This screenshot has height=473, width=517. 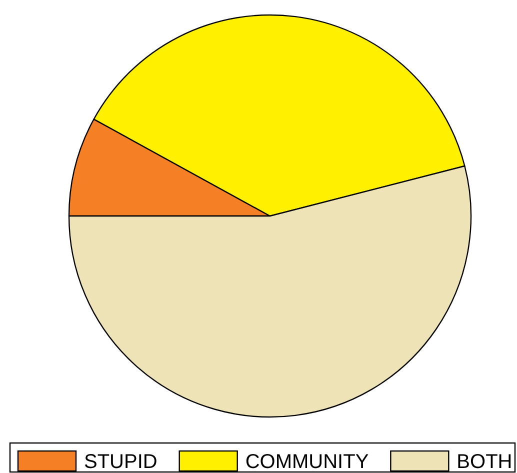 I want to click on legend-label: STUPID, so click(x=121, y=462).